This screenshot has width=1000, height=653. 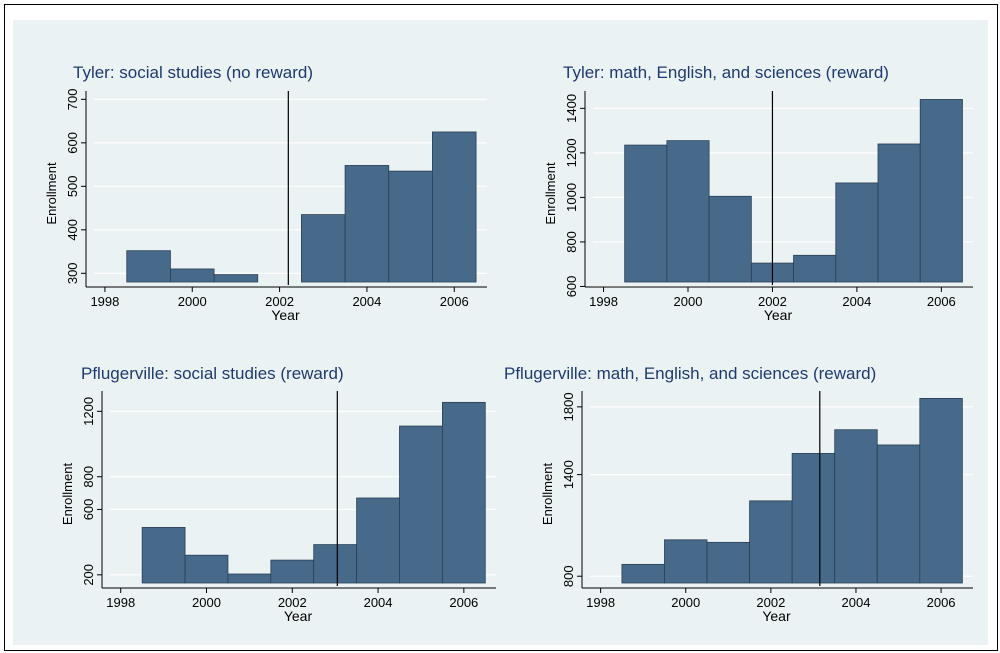 What do you see at coordinates (72, 273) in the screenshot?
I see `y-tick-label: 300` at bounding box center [72, 273].